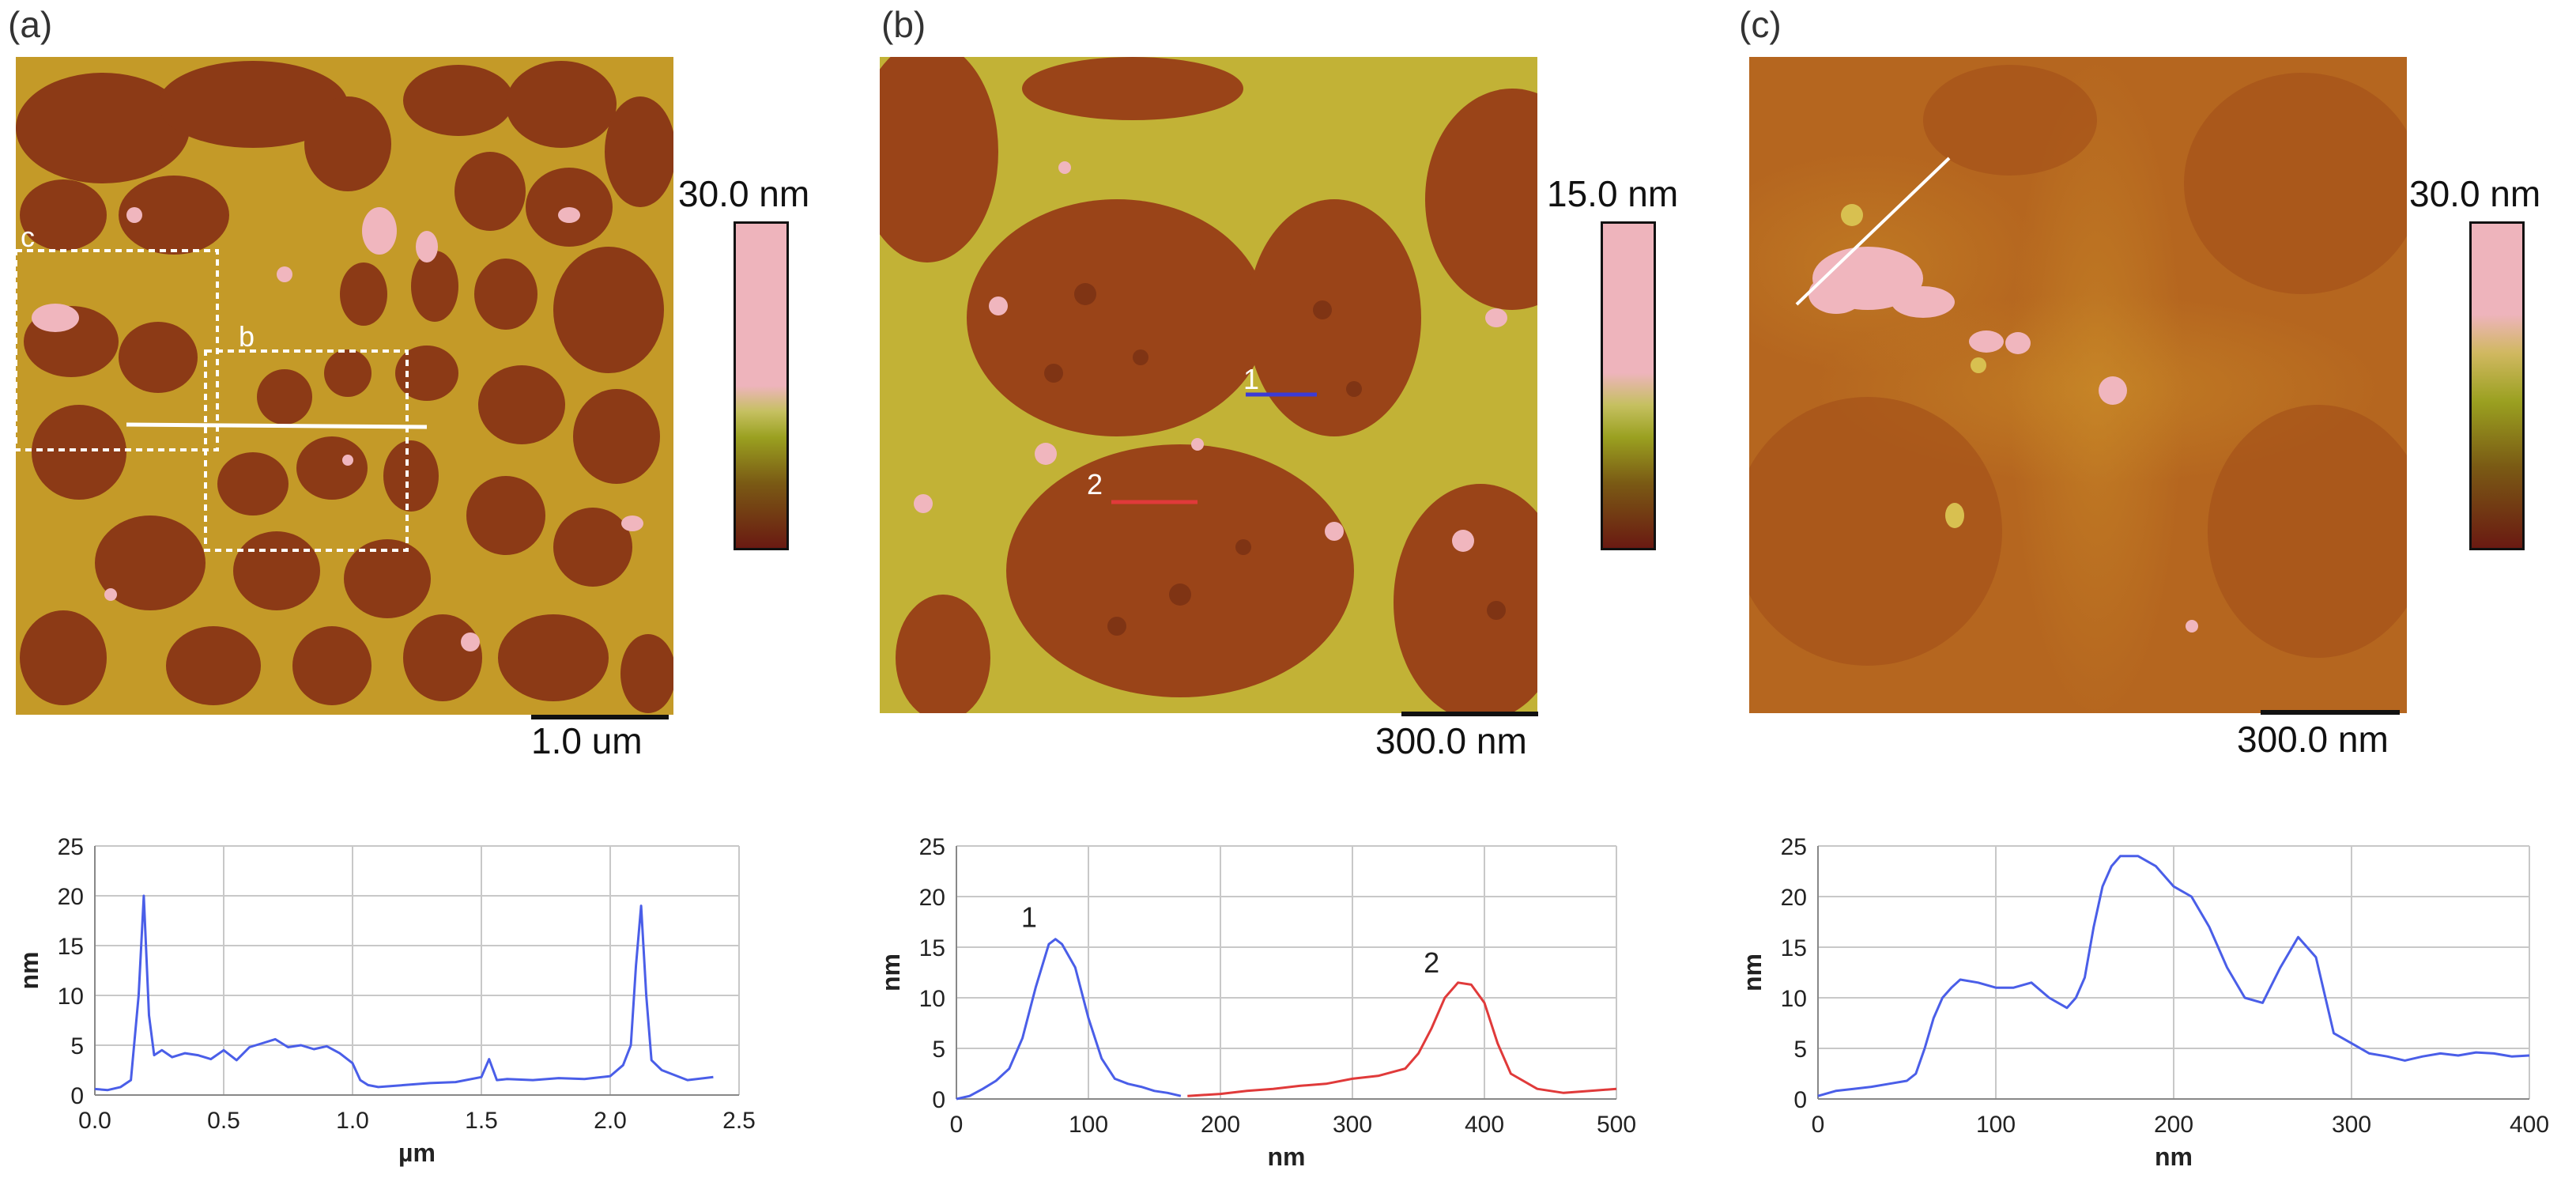 The image size is (2576, 1182). What do you see at coordinates (1029, 917) in the screenshot?
I see `peak-annotation: 1` at bounding box center [1029, 917].